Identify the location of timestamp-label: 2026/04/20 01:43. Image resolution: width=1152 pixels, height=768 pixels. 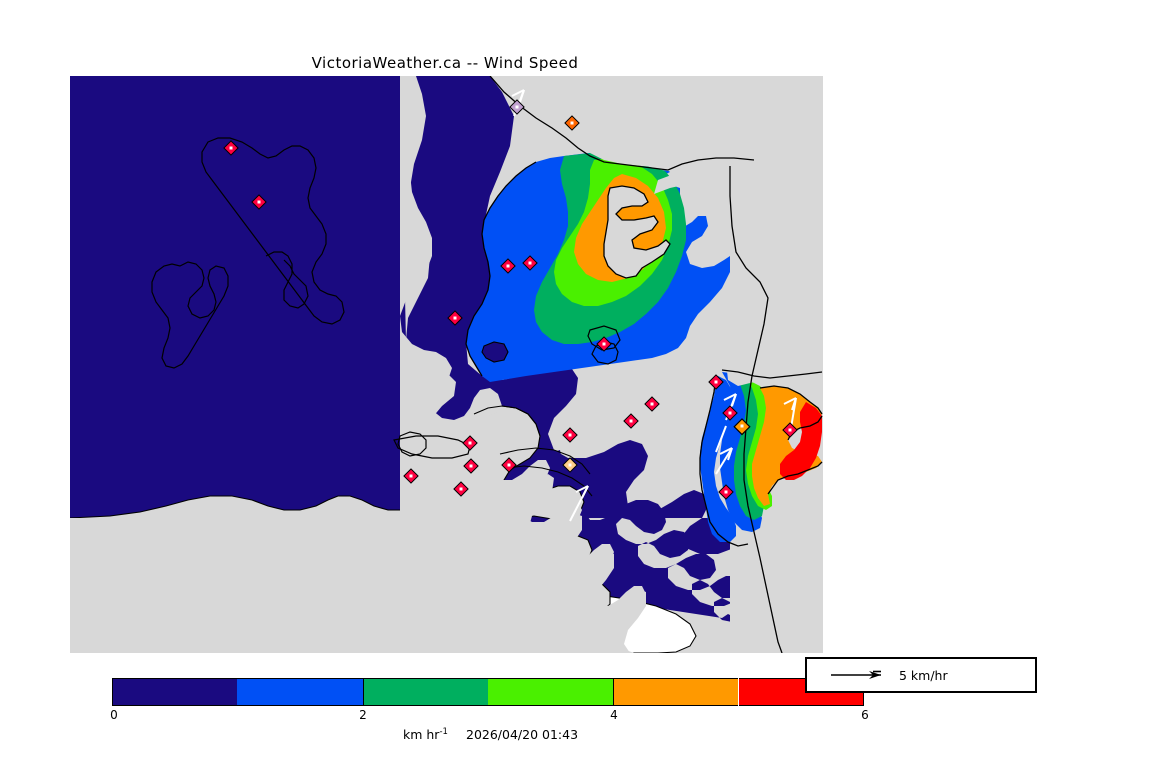
(522, 734).